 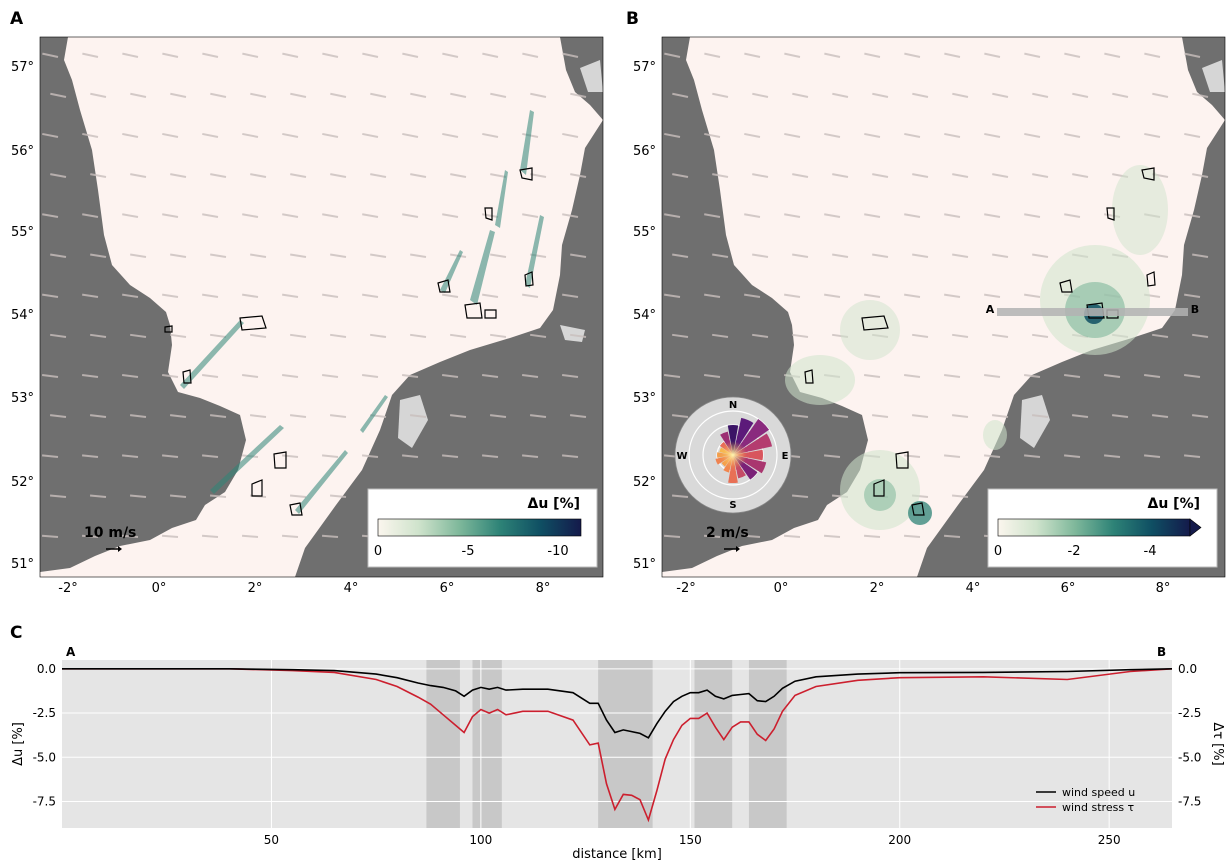 What do you see at coordinates (480, 840) in the screenshot?
I see `x-tick-label: 100` at bounding box center [480, 840].